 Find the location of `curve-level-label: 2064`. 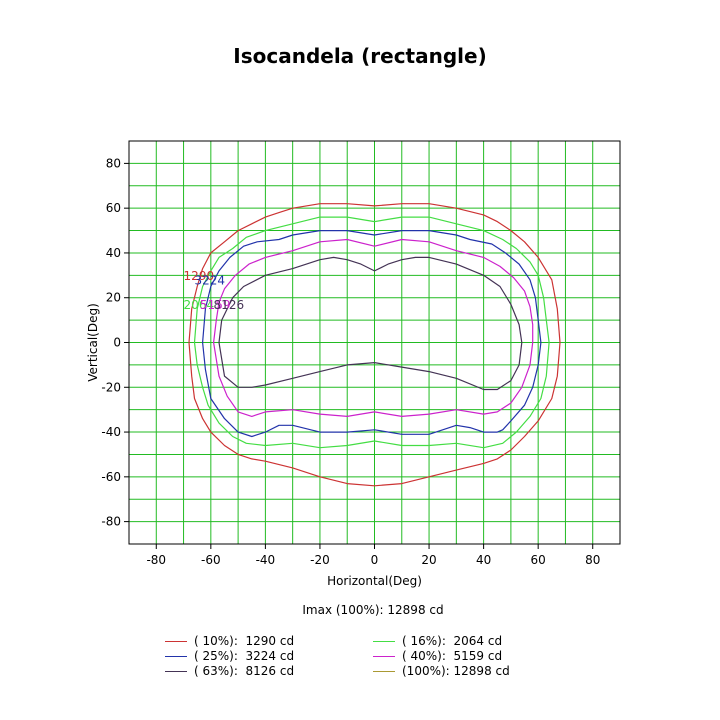

curve-level-label: 2064 is located at coordinates (199, 305).